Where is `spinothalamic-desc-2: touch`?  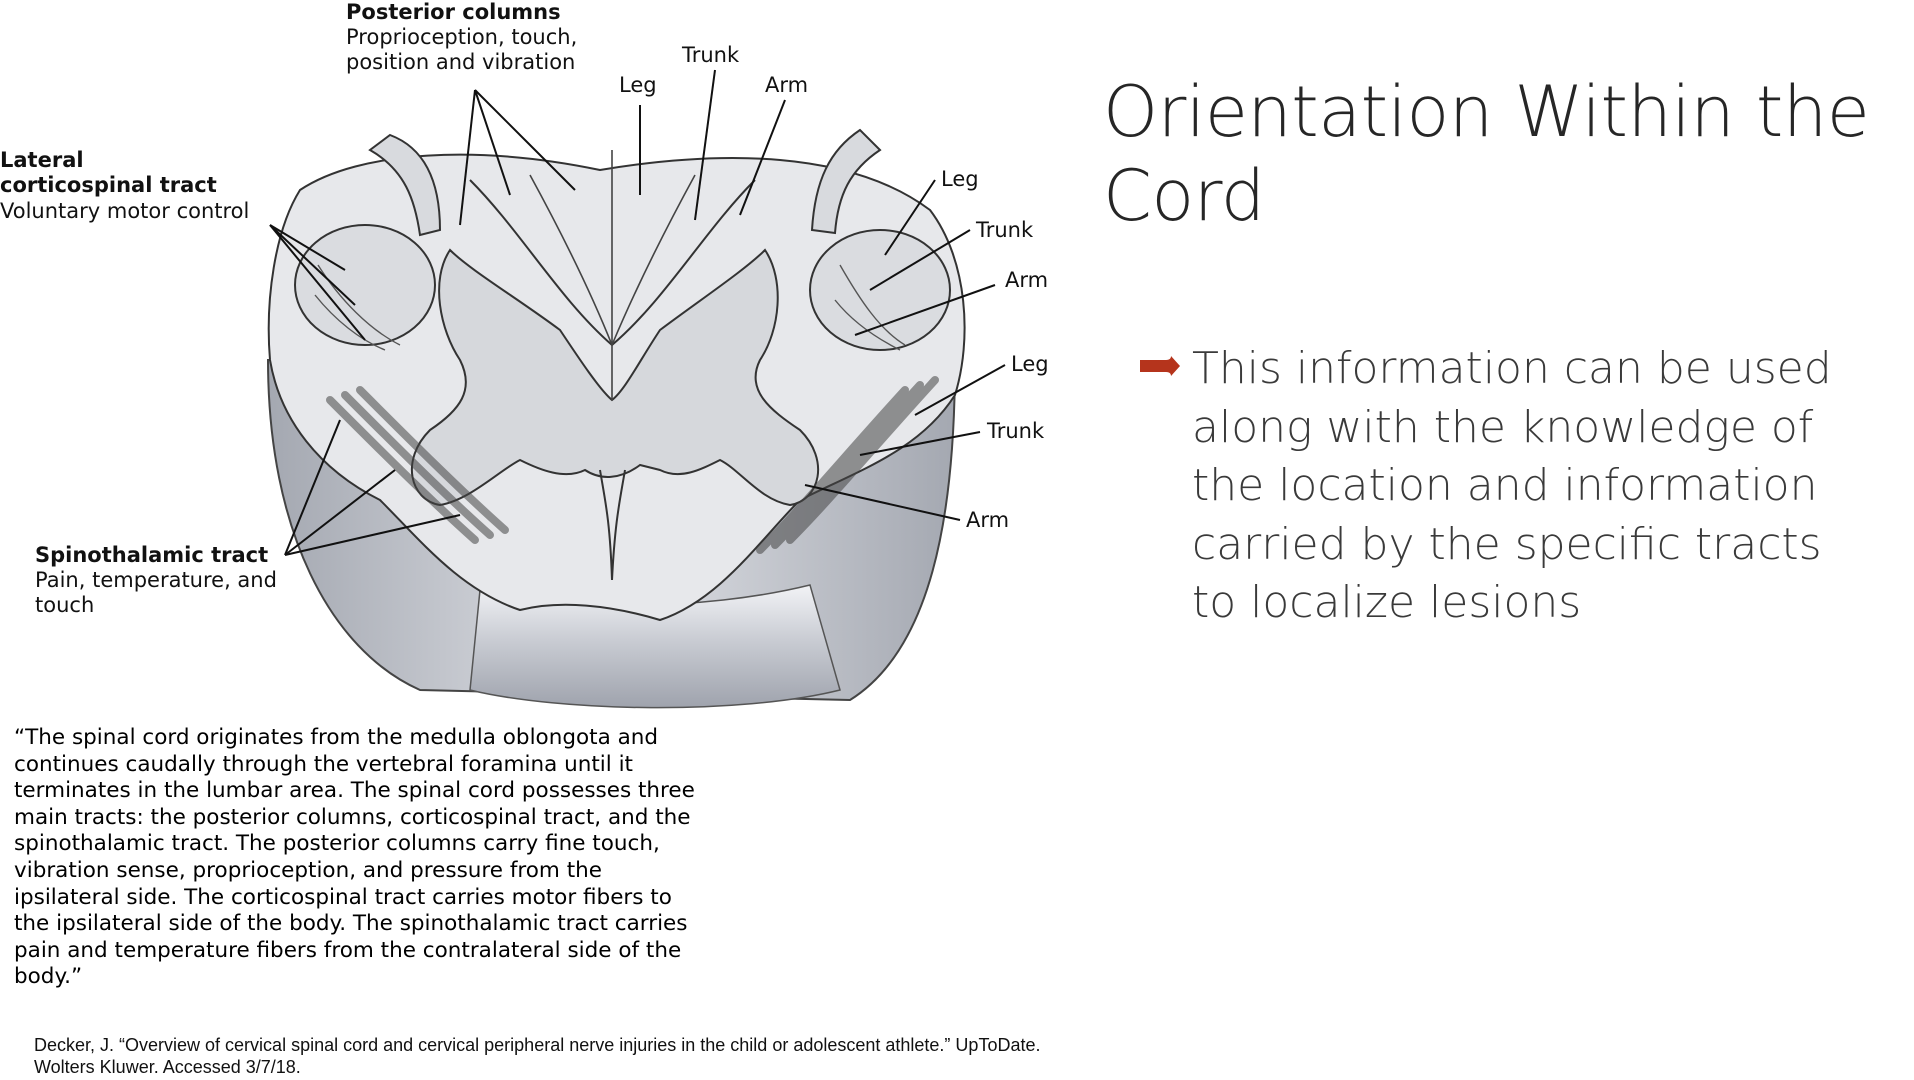
spinothalamic-desc-2: touch is located at coordinates (65, 605).